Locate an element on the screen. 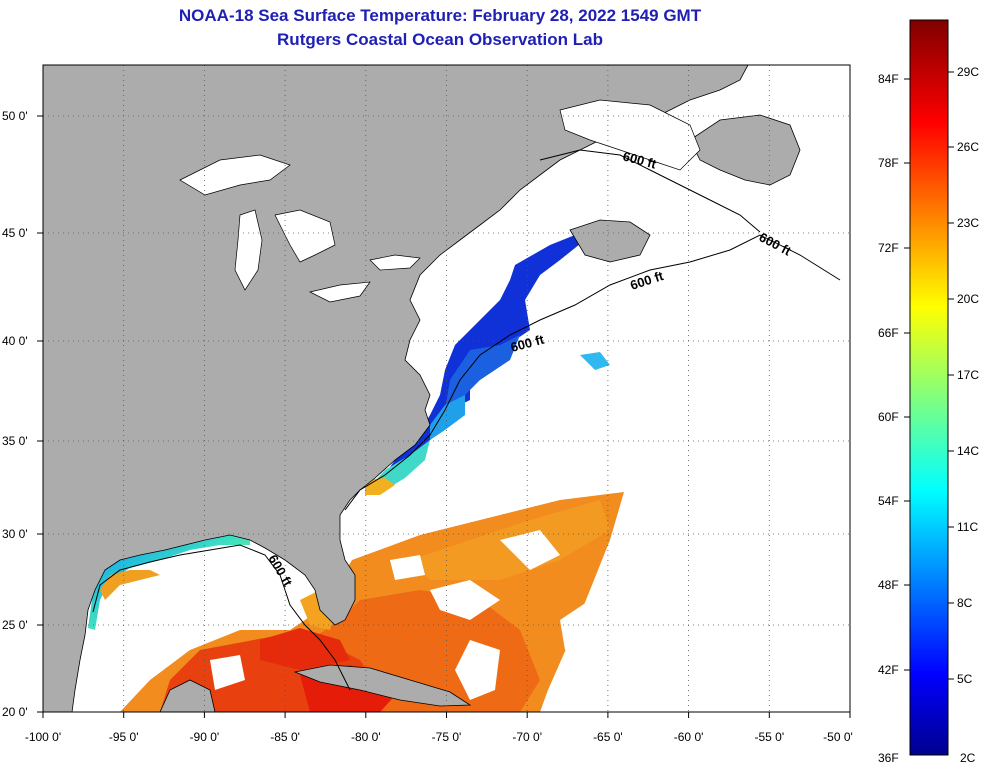 The height and width of the screenshot is (770, 984). lon-label: -60 0' is located at coordinates (689, 737).